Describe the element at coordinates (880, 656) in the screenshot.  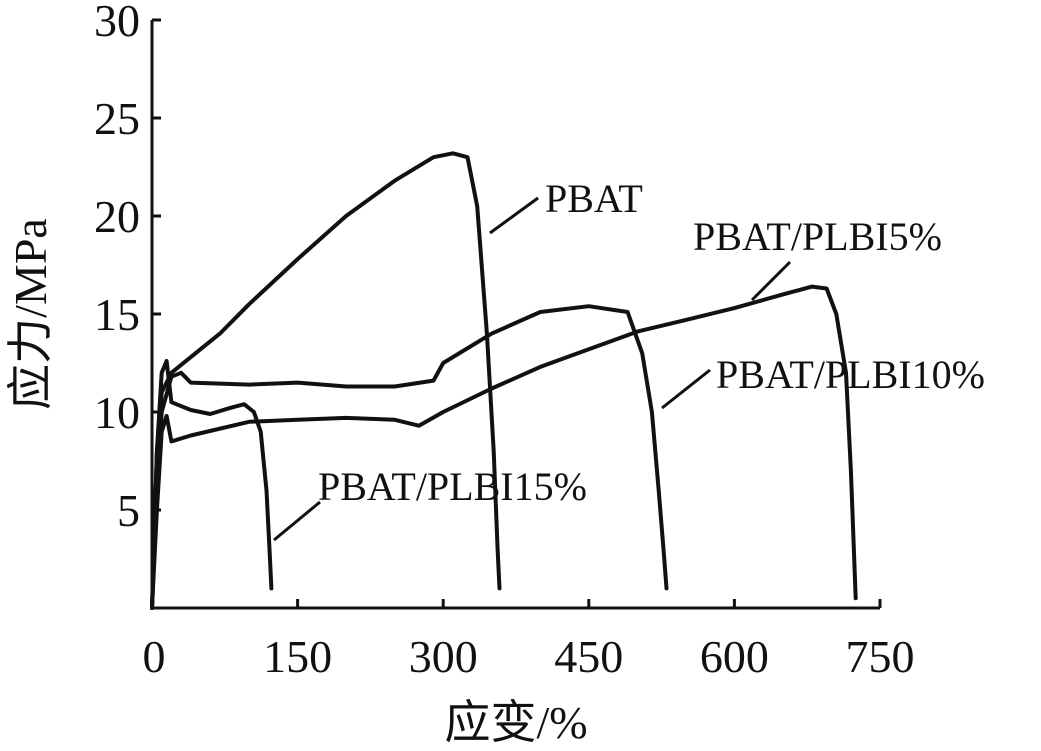
I see `x-tick-label: 750` at that location.